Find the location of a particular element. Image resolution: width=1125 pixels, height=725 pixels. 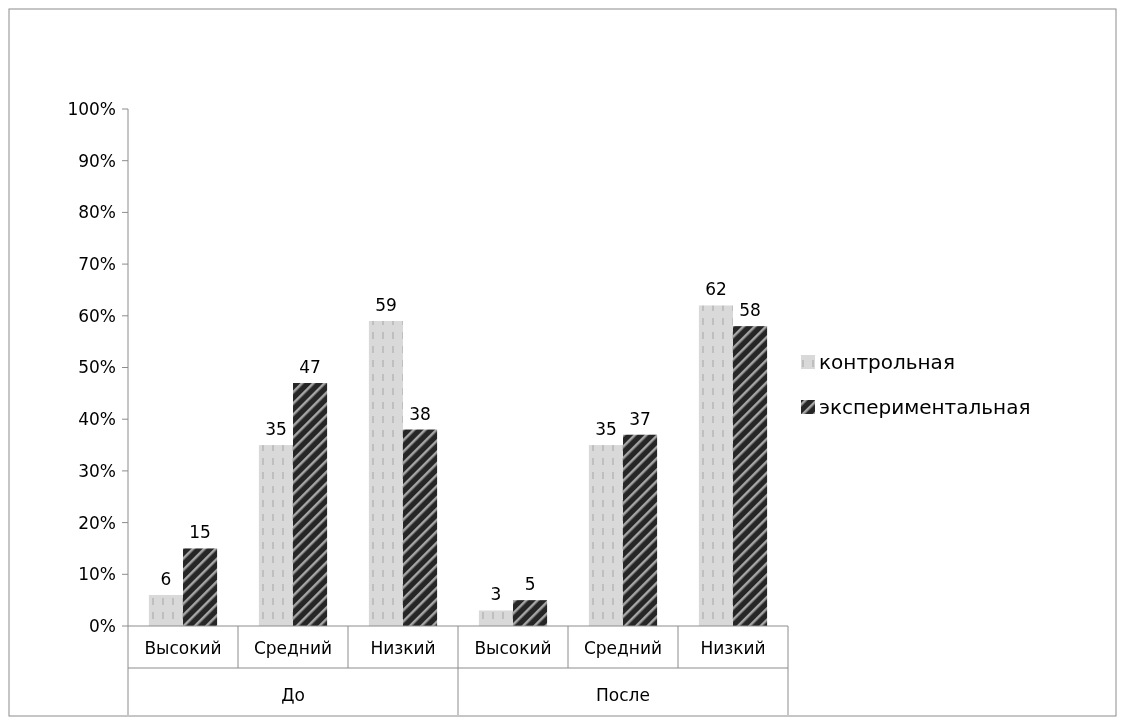

text: После is located at coordinates (623, 694).